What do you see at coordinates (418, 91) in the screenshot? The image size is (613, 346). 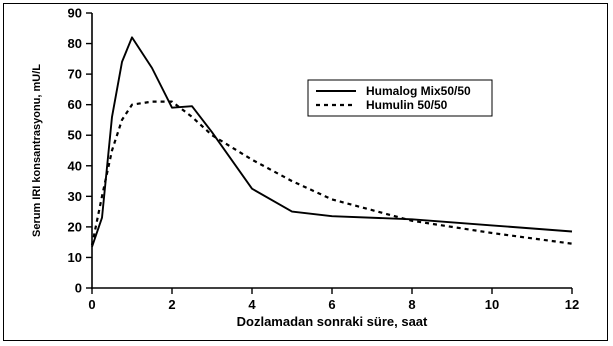 I see `legend-label-1: Humalog Mix50/50` at bounding box center [418, 91].